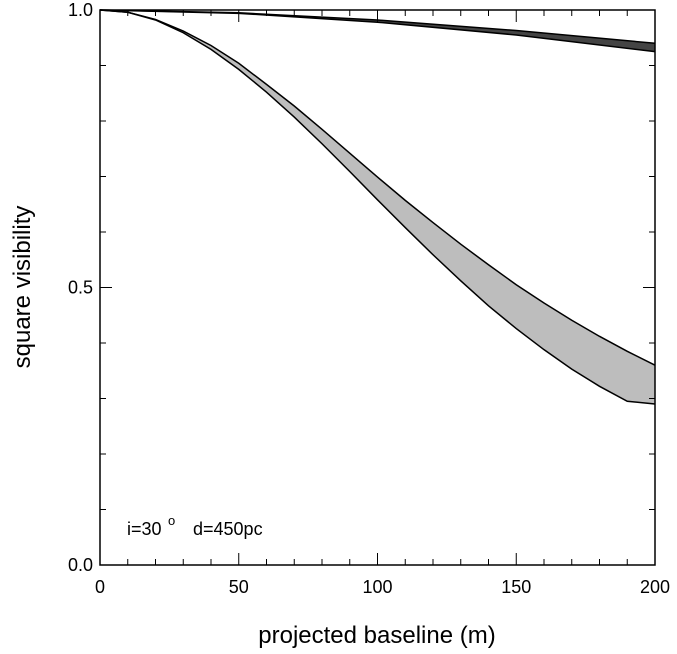 This screenshot has height=654, width=677. I want to click on annotation-inclination: i=30, so click(144, 529).